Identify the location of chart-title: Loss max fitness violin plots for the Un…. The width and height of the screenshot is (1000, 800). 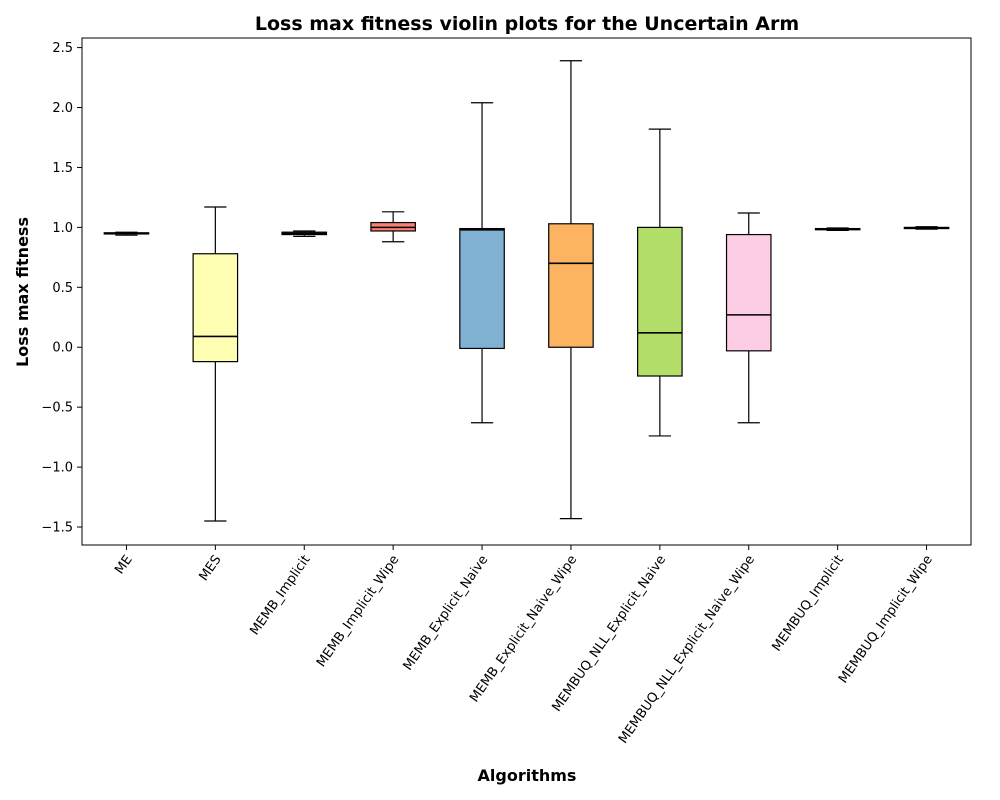
(527, 24).